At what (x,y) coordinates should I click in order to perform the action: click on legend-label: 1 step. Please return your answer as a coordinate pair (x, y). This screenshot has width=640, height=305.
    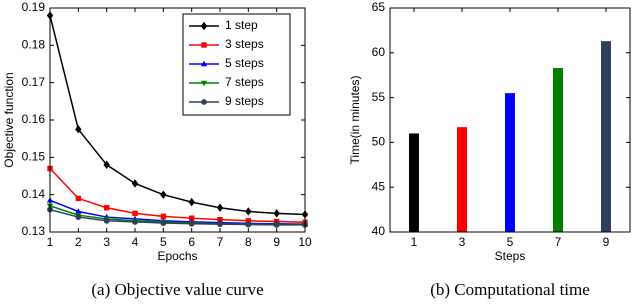
    Looking at the image, I should click on (241, 25).